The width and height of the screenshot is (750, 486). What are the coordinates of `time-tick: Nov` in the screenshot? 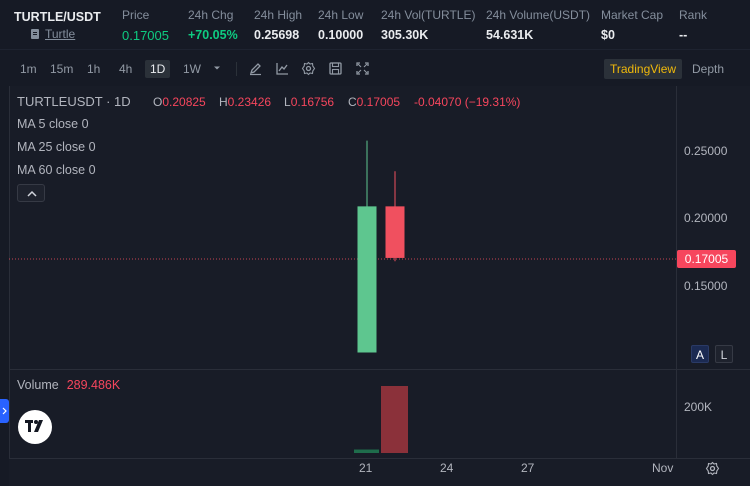 It's located at (663, 468).